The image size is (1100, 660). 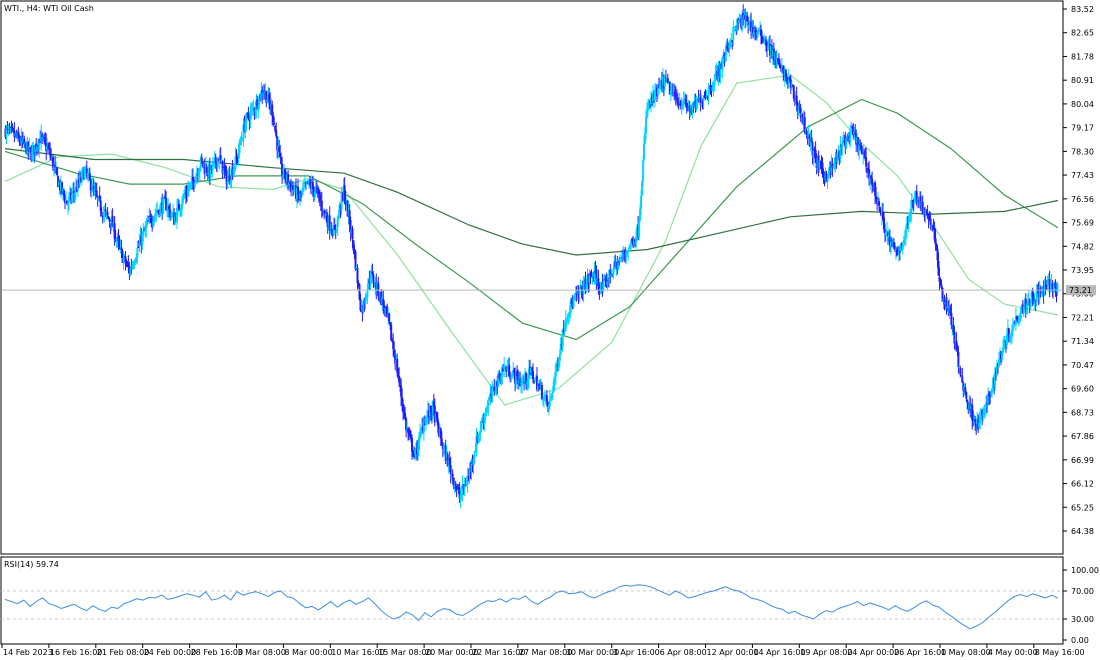 What do you see at coordinates (1082, 619) in the screenshot?
I see `rsi-tick-label: 30.00` at bounding box center [1082, 619].